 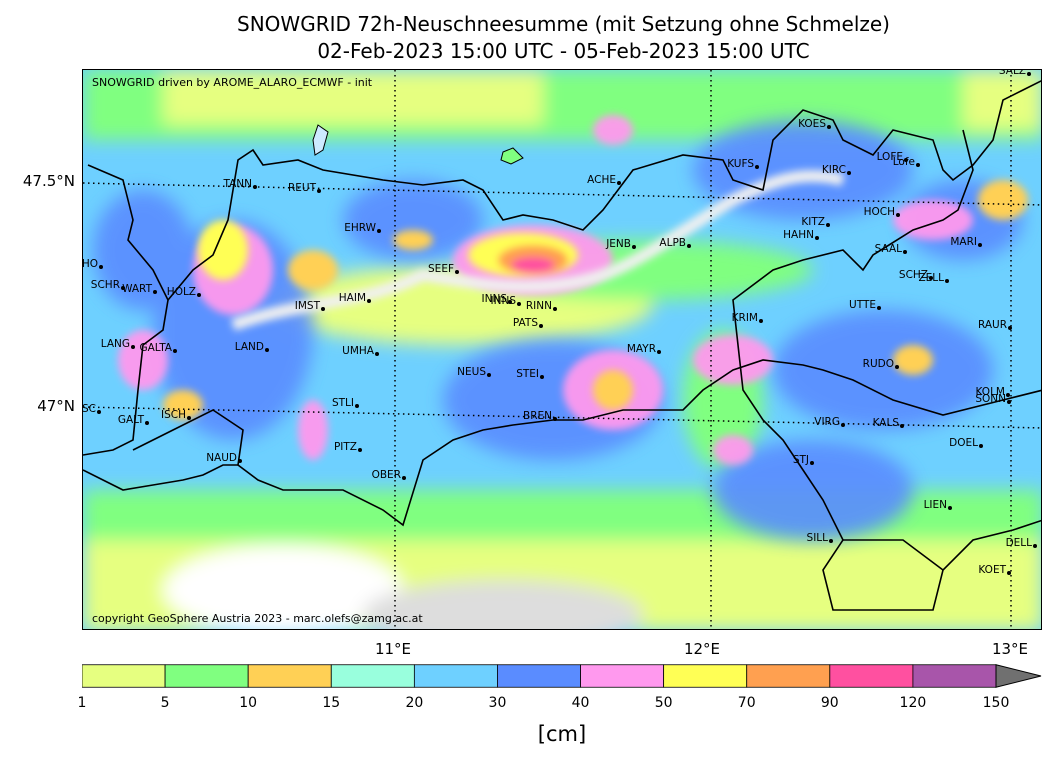 I want to click on colorbar-tick-label: 30, so click(x=497, y=703).